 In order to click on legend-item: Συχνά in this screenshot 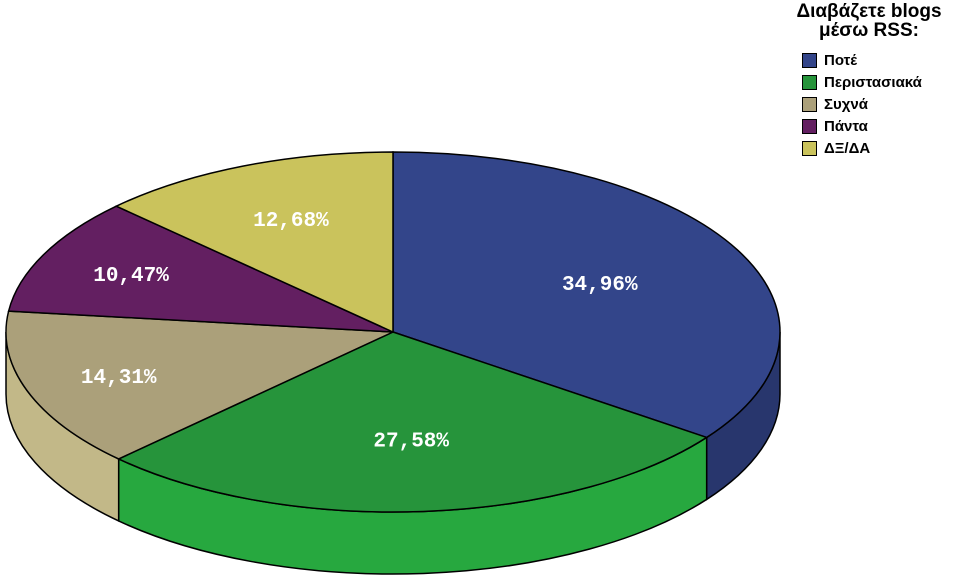, I will do `click(869, 107)`.